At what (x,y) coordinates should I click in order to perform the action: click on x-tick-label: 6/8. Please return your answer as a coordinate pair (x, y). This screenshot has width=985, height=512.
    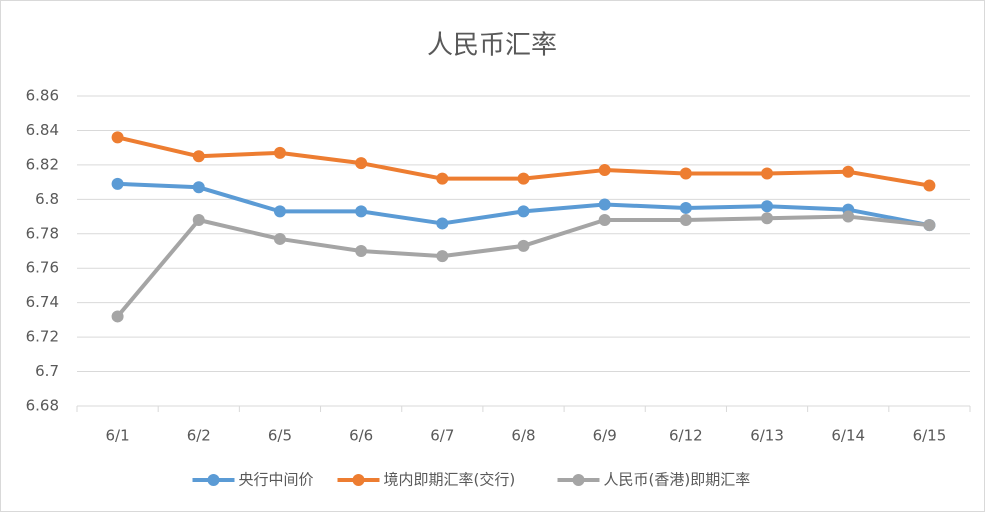
    Looking at the image, I should click on (523, 436).